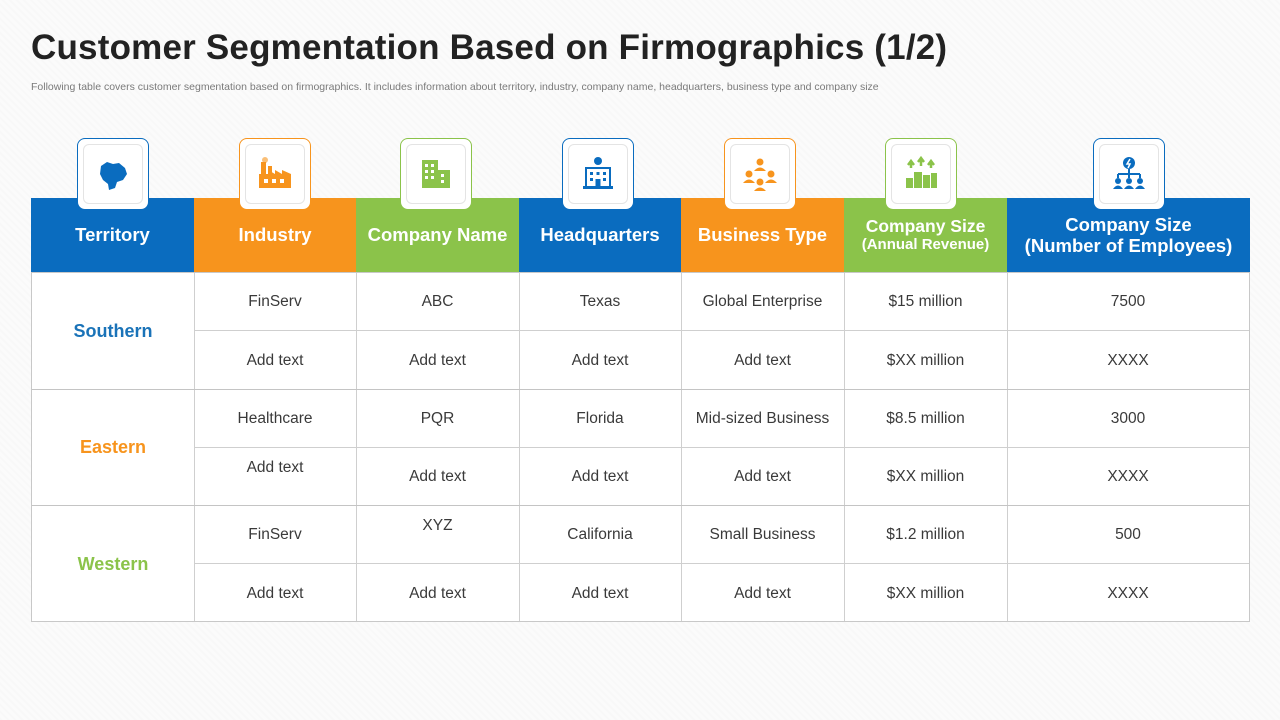 This screenshot has height=720, width=1280. I want to click on header-business-type: Business Type, so click(762, 235).